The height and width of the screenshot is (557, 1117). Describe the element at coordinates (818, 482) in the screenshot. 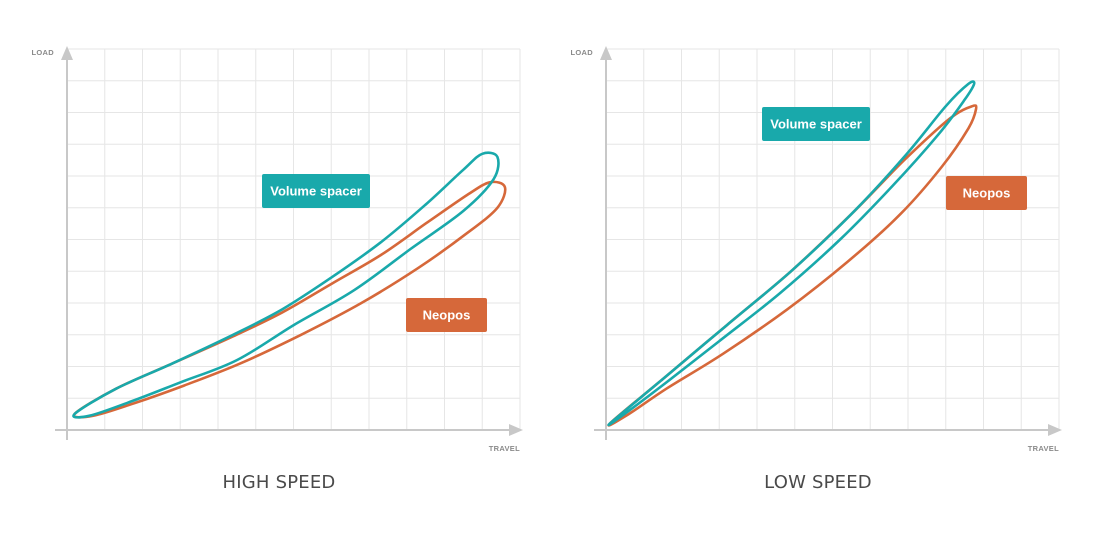

I see `chart-title: LOW SPEED` at that location.